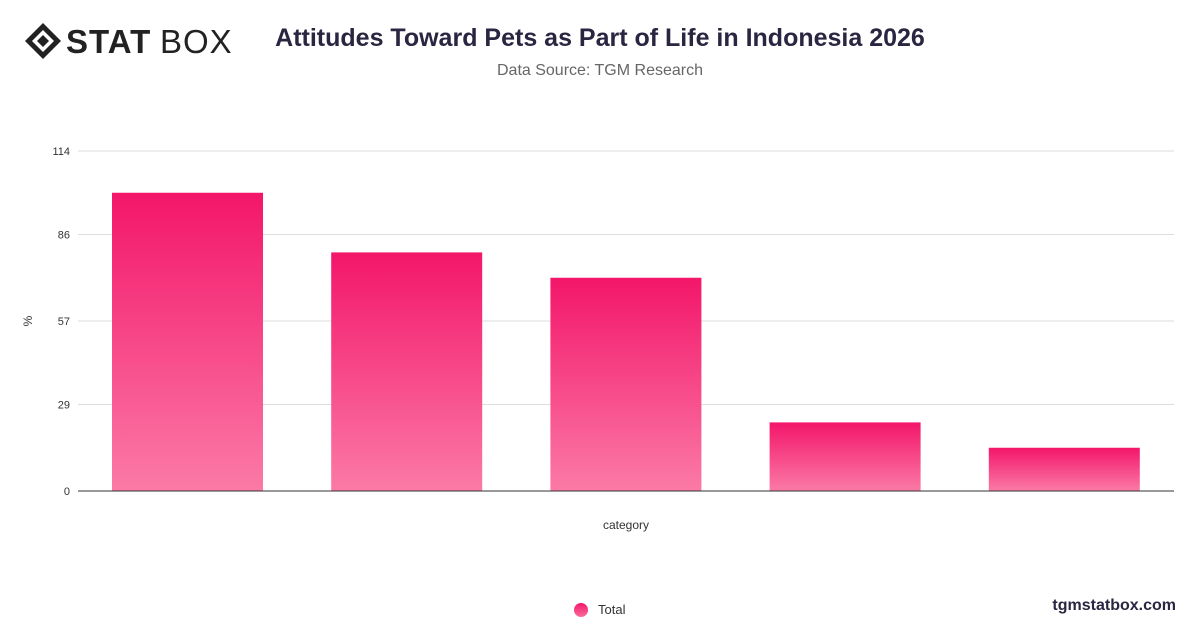 The height and width of the screenshot is (628, 1200). Describe the element at coordinates (67, 492) in the screenshot. I see `y-tick-label: 0` at that location.